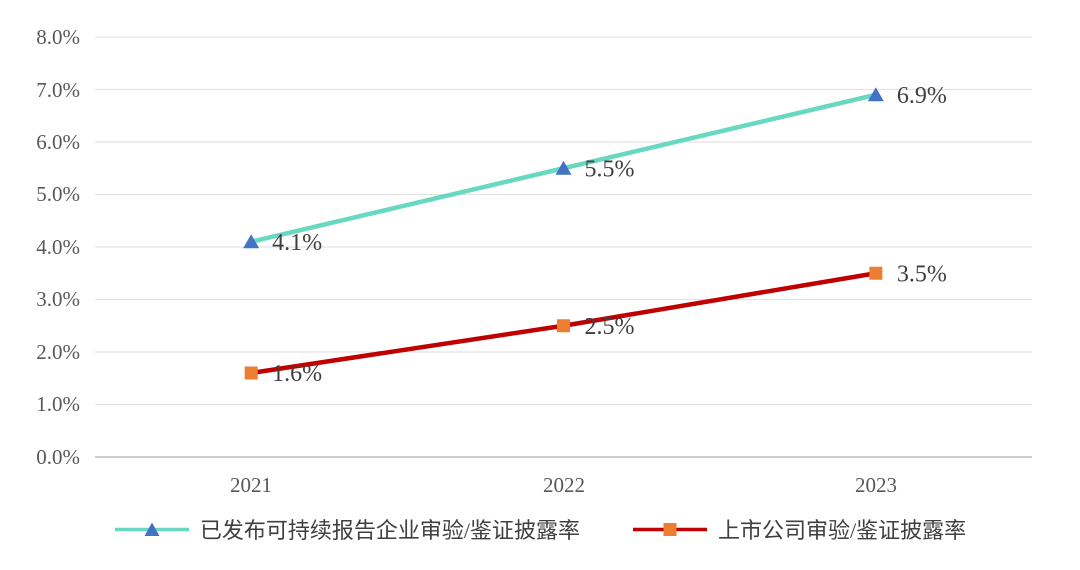 The image size is (1080, 570). What do you see at coordinates (58, 194) in the screenshot?
I see `y-tick-label: 5.0%` at bounding box center [58, 194].